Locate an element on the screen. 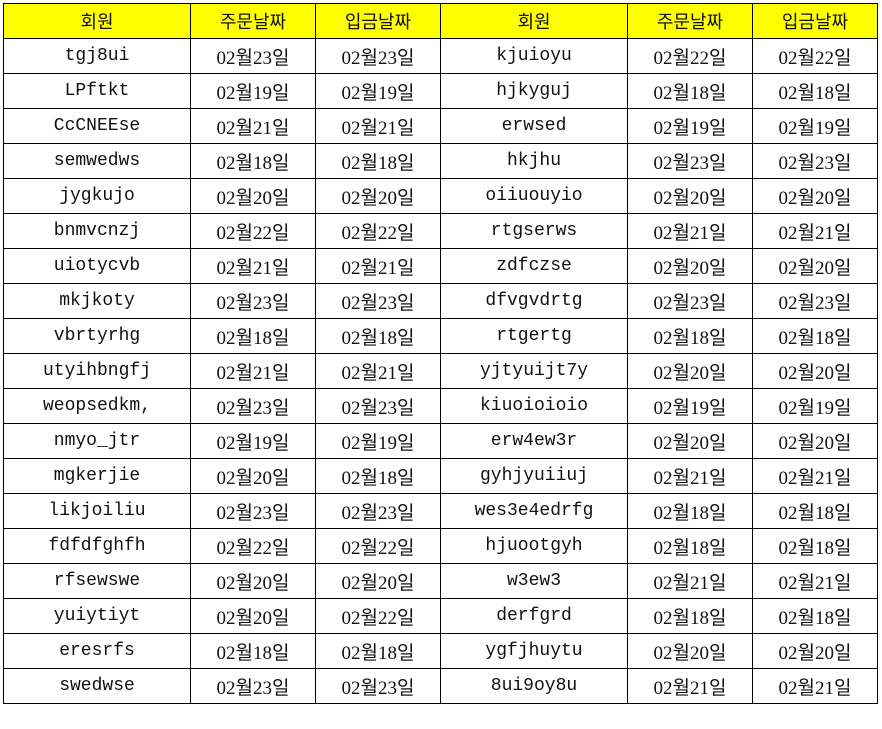 The width and height of the screenshot is (882, 729). member-cell: 8ui9oy8u is located at coordinates (534, 686).